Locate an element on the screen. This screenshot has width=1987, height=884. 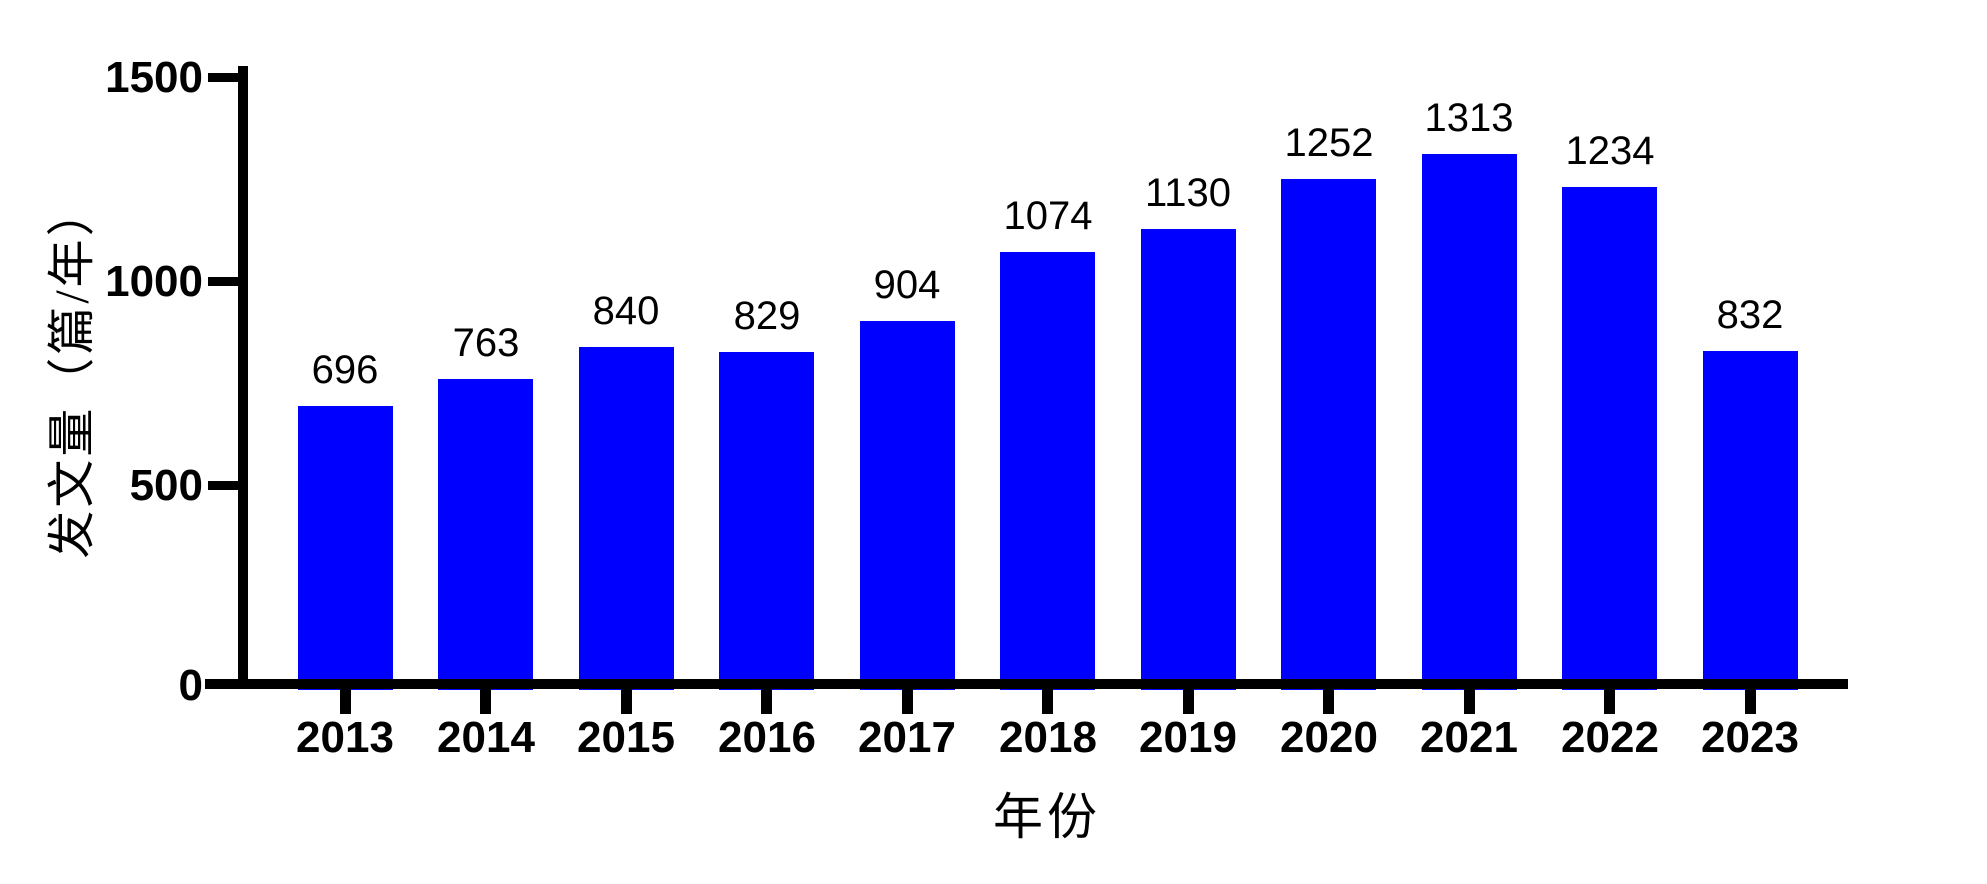
x-tick-label: 2014 is located at coordinates (486, 737).